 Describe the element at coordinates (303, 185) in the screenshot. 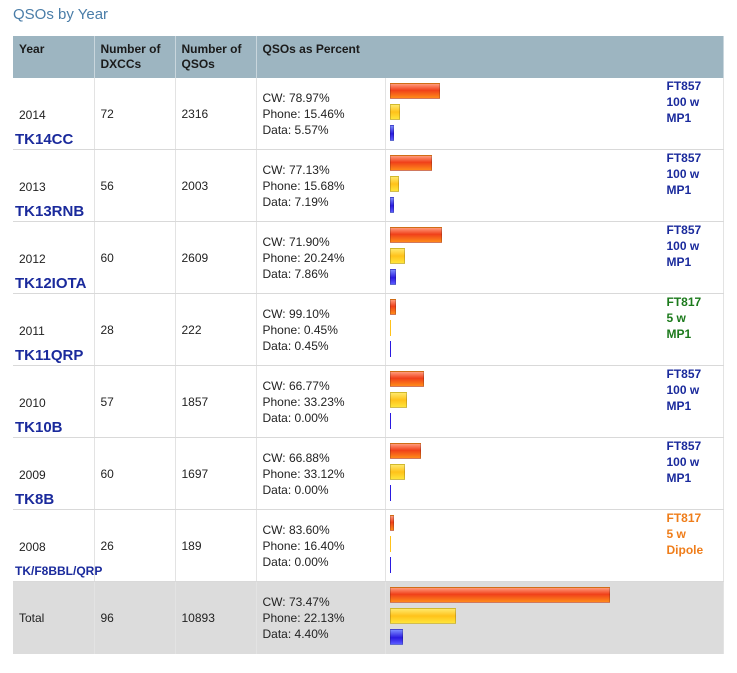

I see `phone-percent: Phone: 15.68%` at that location.